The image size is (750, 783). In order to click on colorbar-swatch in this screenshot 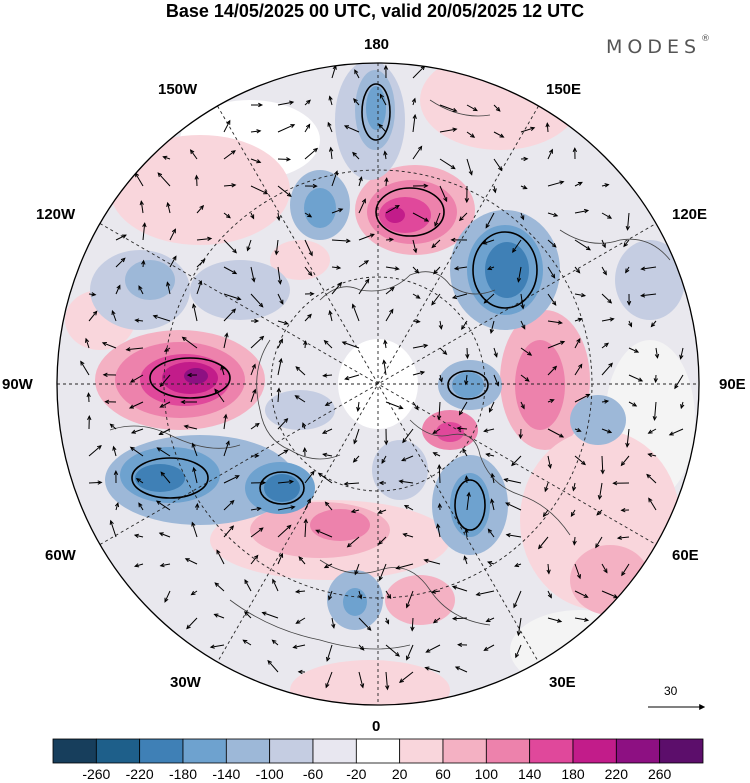, I will do `click(161, 751)`.